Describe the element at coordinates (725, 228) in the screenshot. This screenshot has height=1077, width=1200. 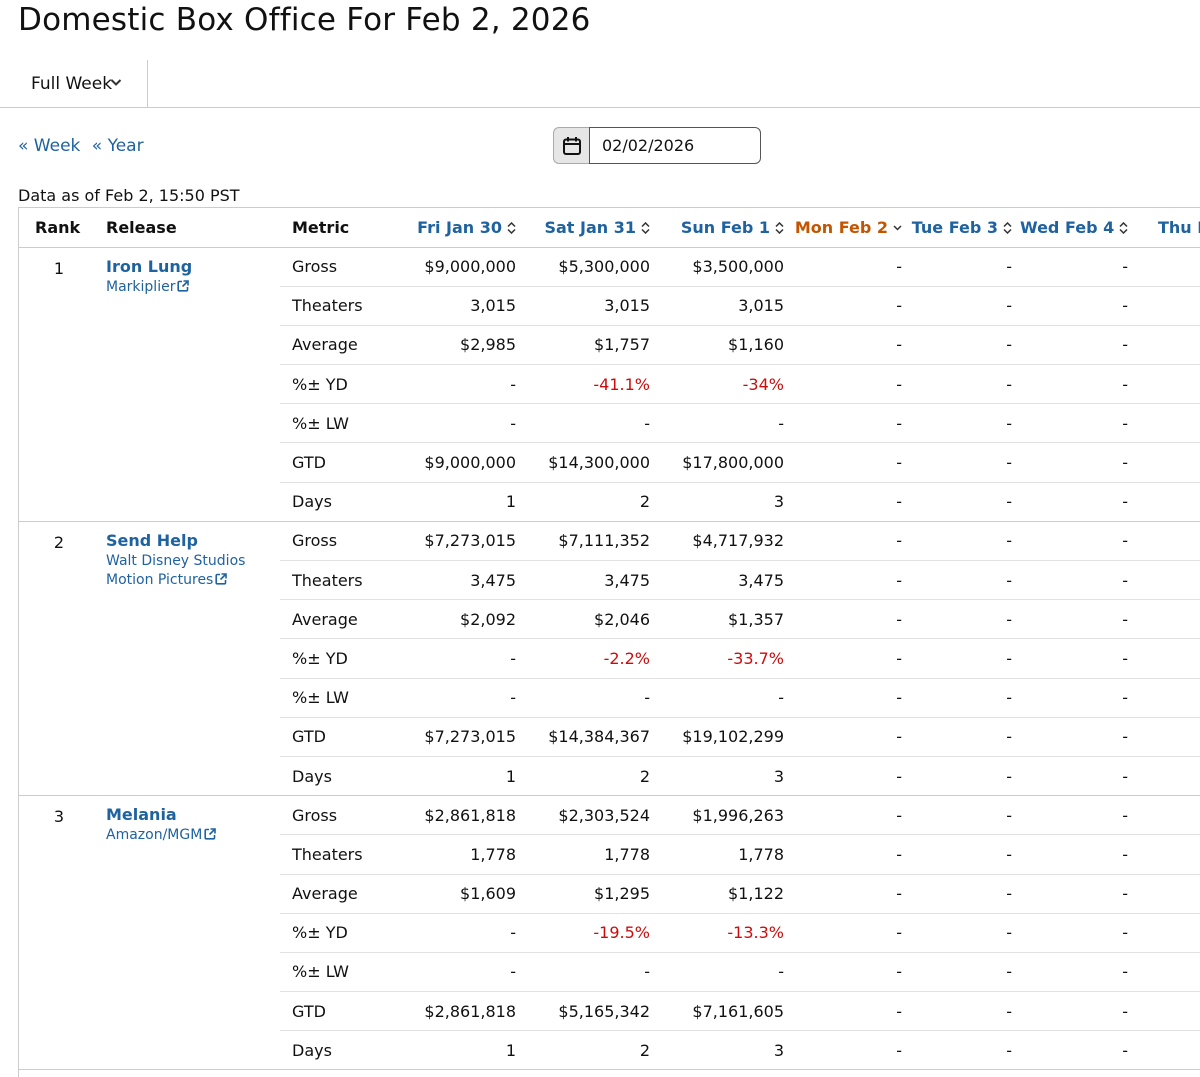
I see `day-header-sun: Sun Feb 1` at that location.